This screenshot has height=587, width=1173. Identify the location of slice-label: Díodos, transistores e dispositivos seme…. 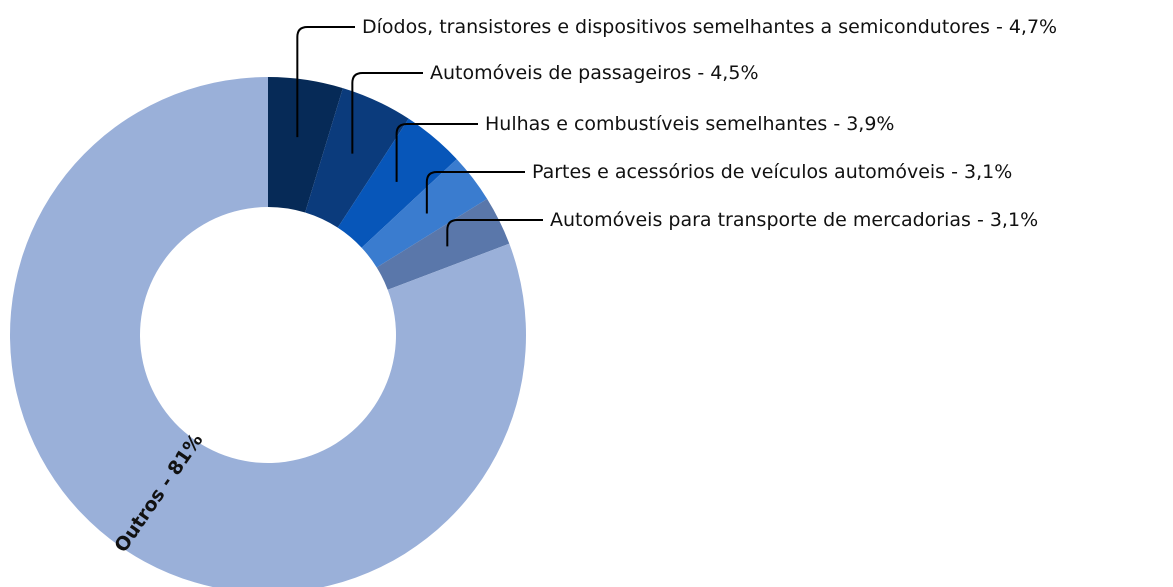
(709, 27).